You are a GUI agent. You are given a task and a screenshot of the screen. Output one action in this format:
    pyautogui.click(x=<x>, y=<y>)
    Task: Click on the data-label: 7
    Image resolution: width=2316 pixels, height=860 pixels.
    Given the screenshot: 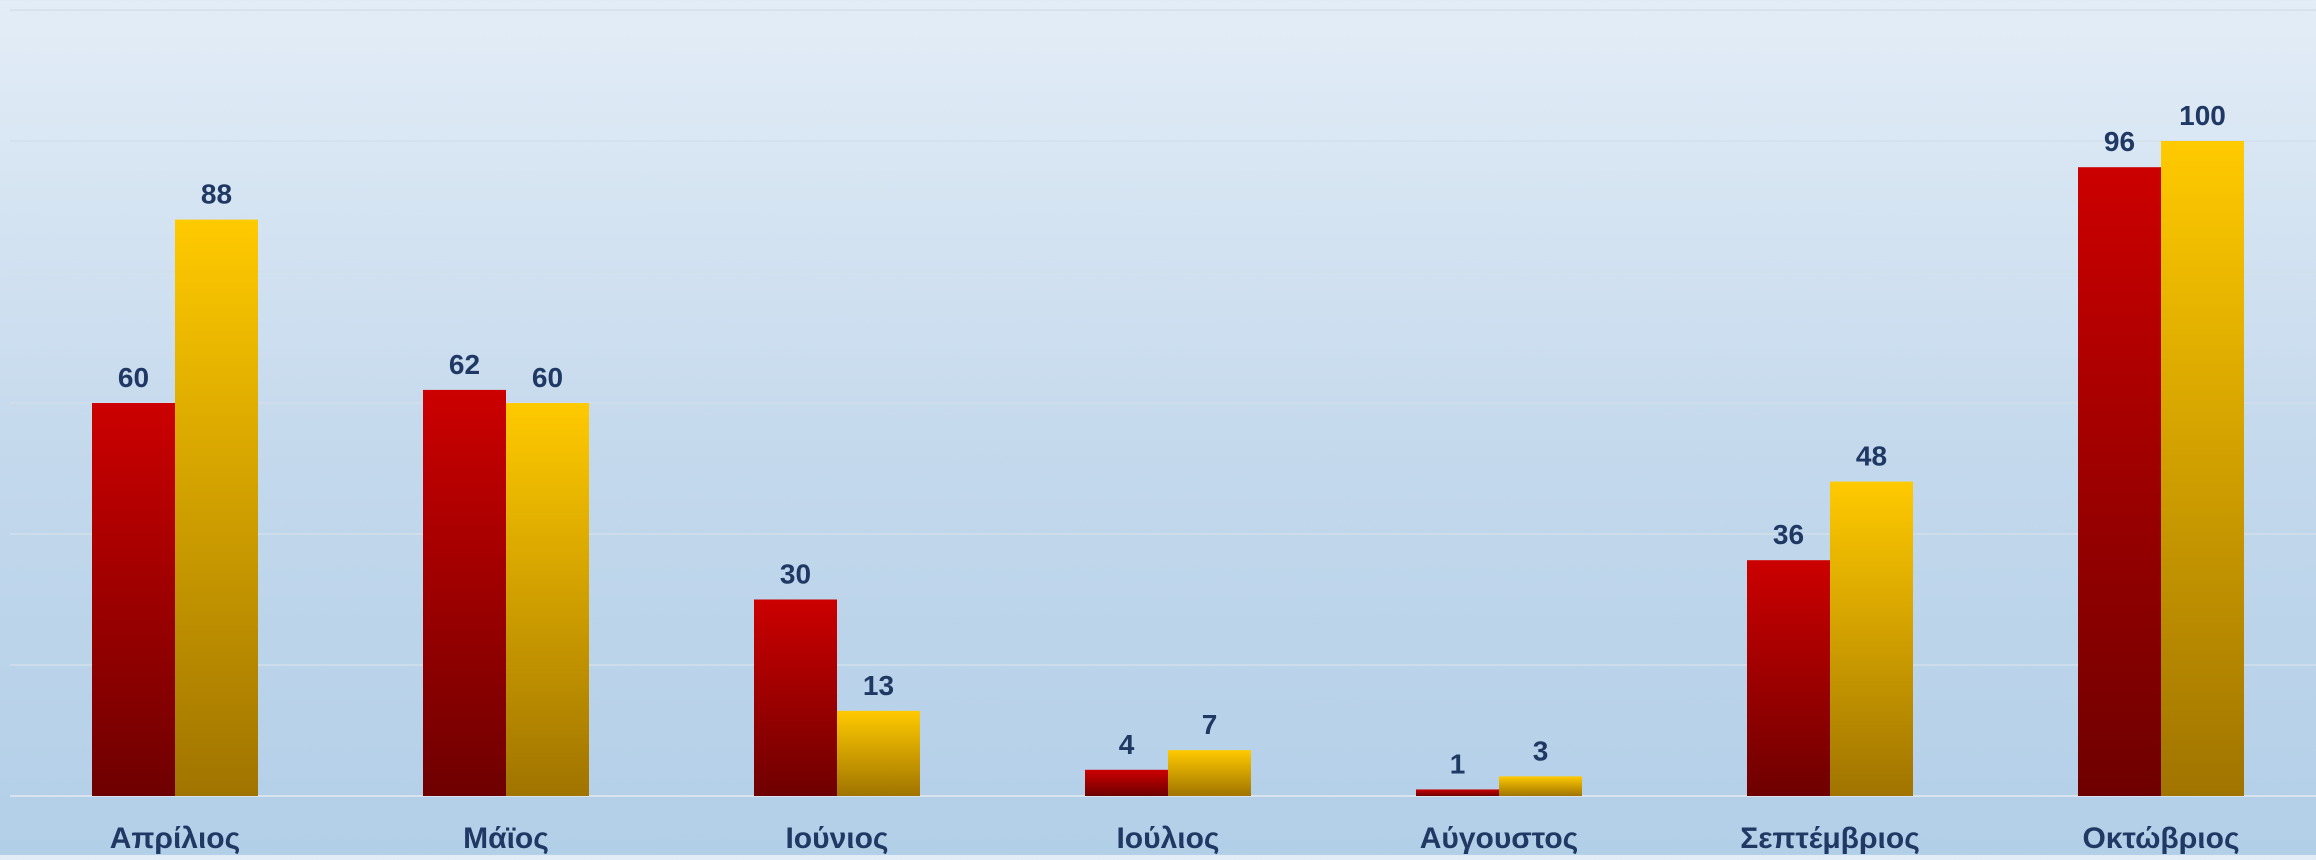 What is the action you would take?
    pyautogui.click(x=1210, y=724)
    